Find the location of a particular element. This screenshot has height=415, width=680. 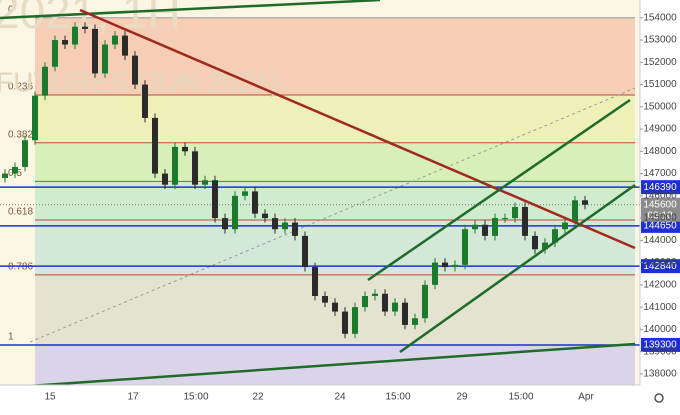

x-tick-label: 24 is located at coordinates (340, 397).